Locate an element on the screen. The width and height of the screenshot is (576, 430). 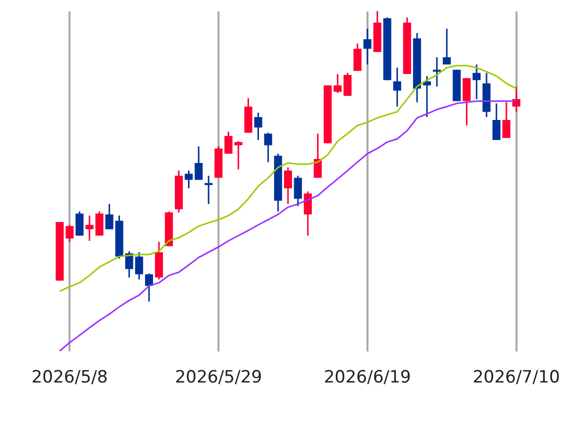
x-tick-label: 2026/7/10 is located at coordinates (516, 378).